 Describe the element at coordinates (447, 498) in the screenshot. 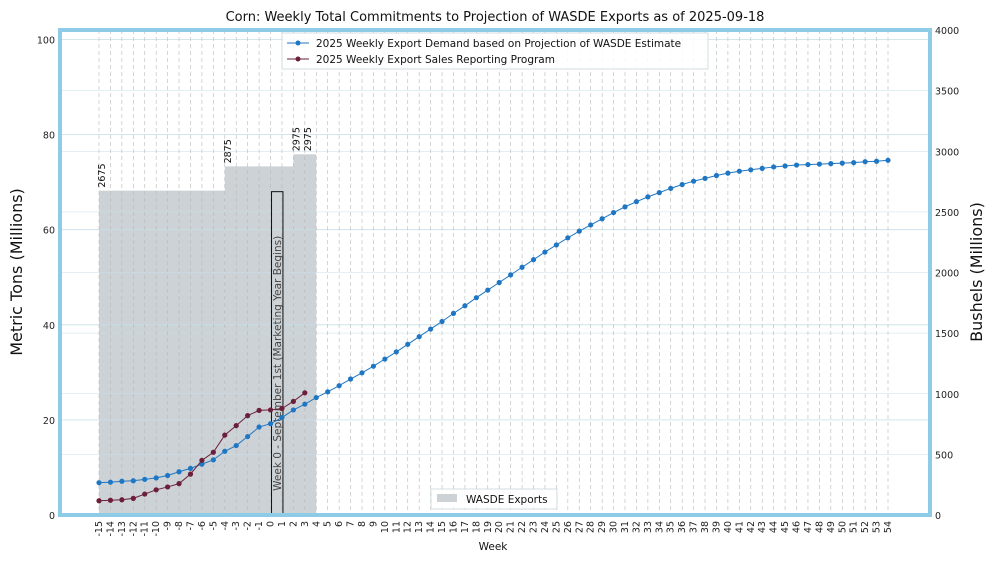

I see `bar-legend-swatch` at that location.